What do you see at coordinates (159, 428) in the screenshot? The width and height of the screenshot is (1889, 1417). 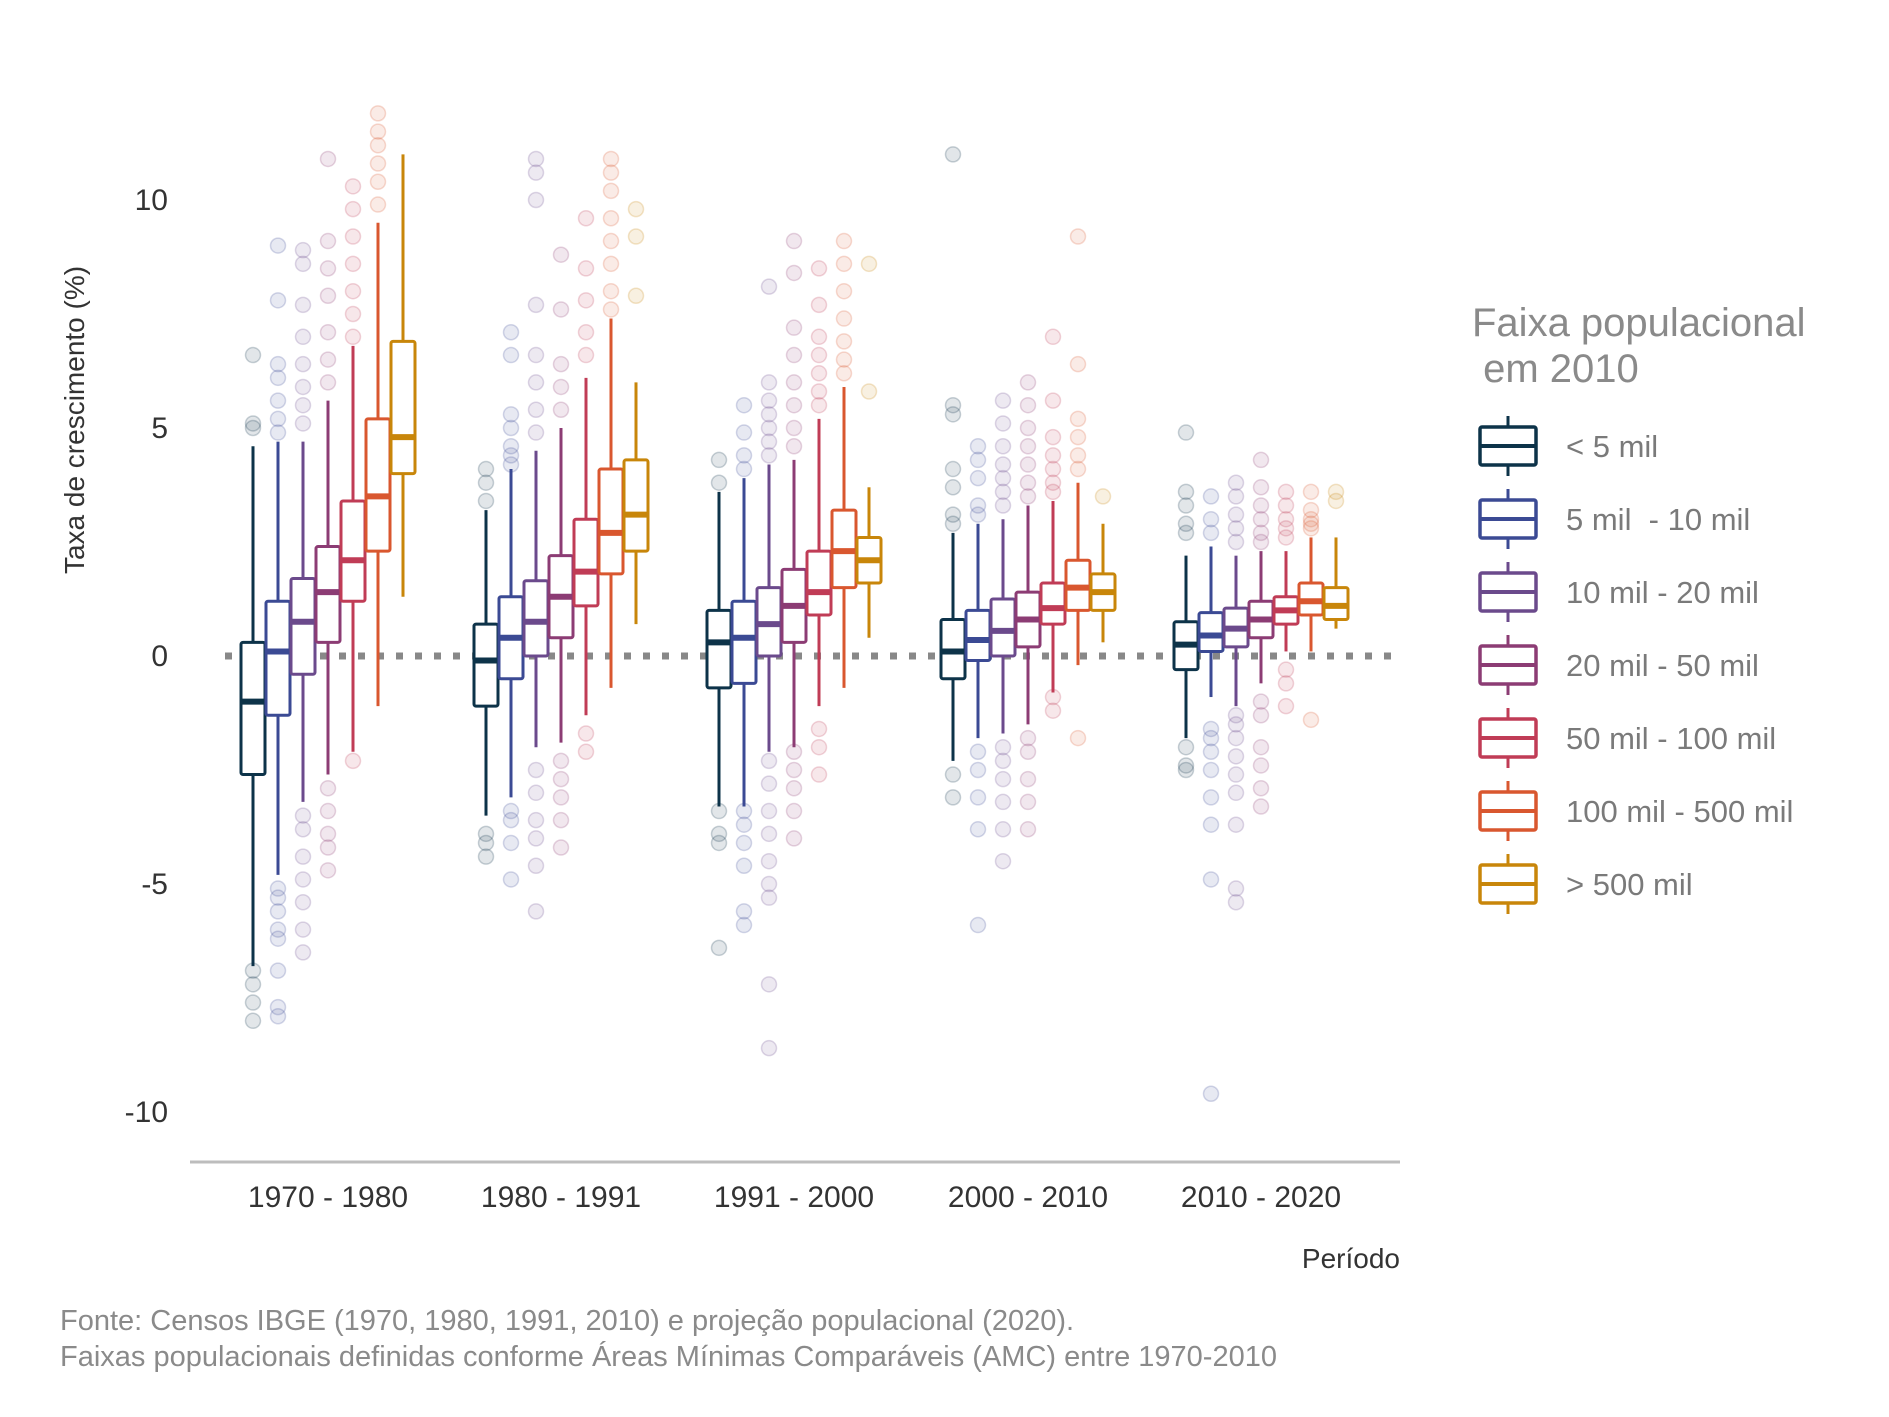 I see `y-tick-label: 5` at bounding box center [159, 428].